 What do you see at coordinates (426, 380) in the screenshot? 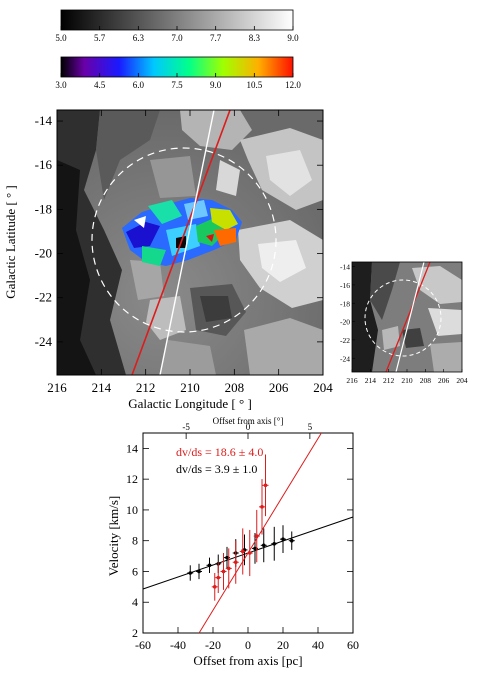
I see `inset-x-tick-label: 208` at bounding box center [426, 380].